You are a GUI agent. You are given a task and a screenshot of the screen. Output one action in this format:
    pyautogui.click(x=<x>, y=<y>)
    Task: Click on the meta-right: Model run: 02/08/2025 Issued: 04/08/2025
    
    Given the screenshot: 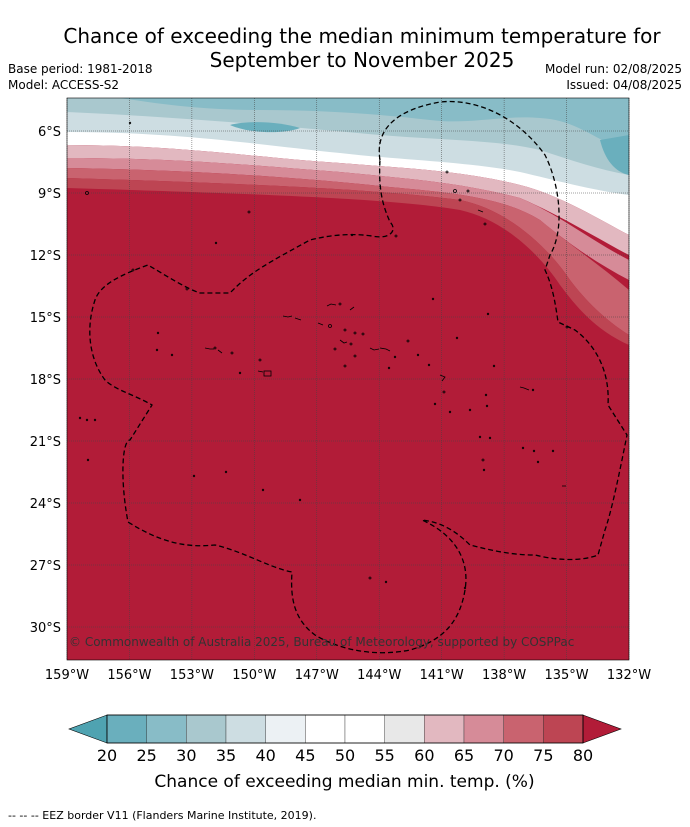 What is the action you would take?
    pyautogui.click(x=613, y=77)
    